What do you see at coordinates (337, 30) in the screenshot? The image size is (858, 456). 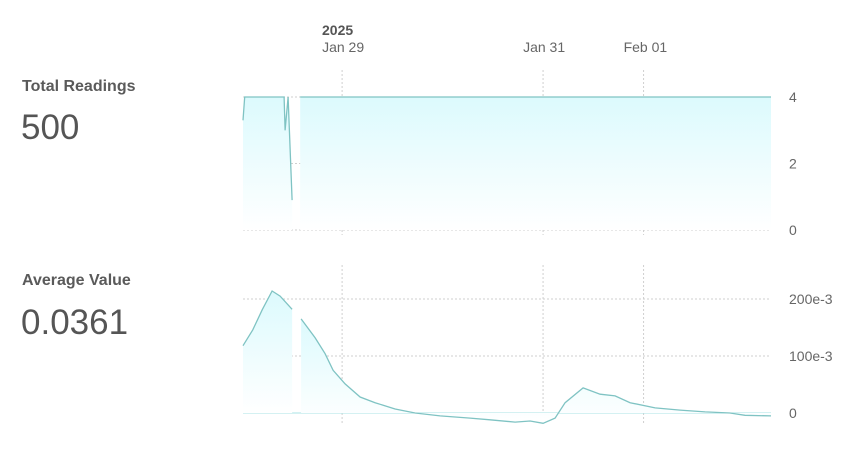 I see `x-axis-year-label: 2025` at bounding box center [337, 30].